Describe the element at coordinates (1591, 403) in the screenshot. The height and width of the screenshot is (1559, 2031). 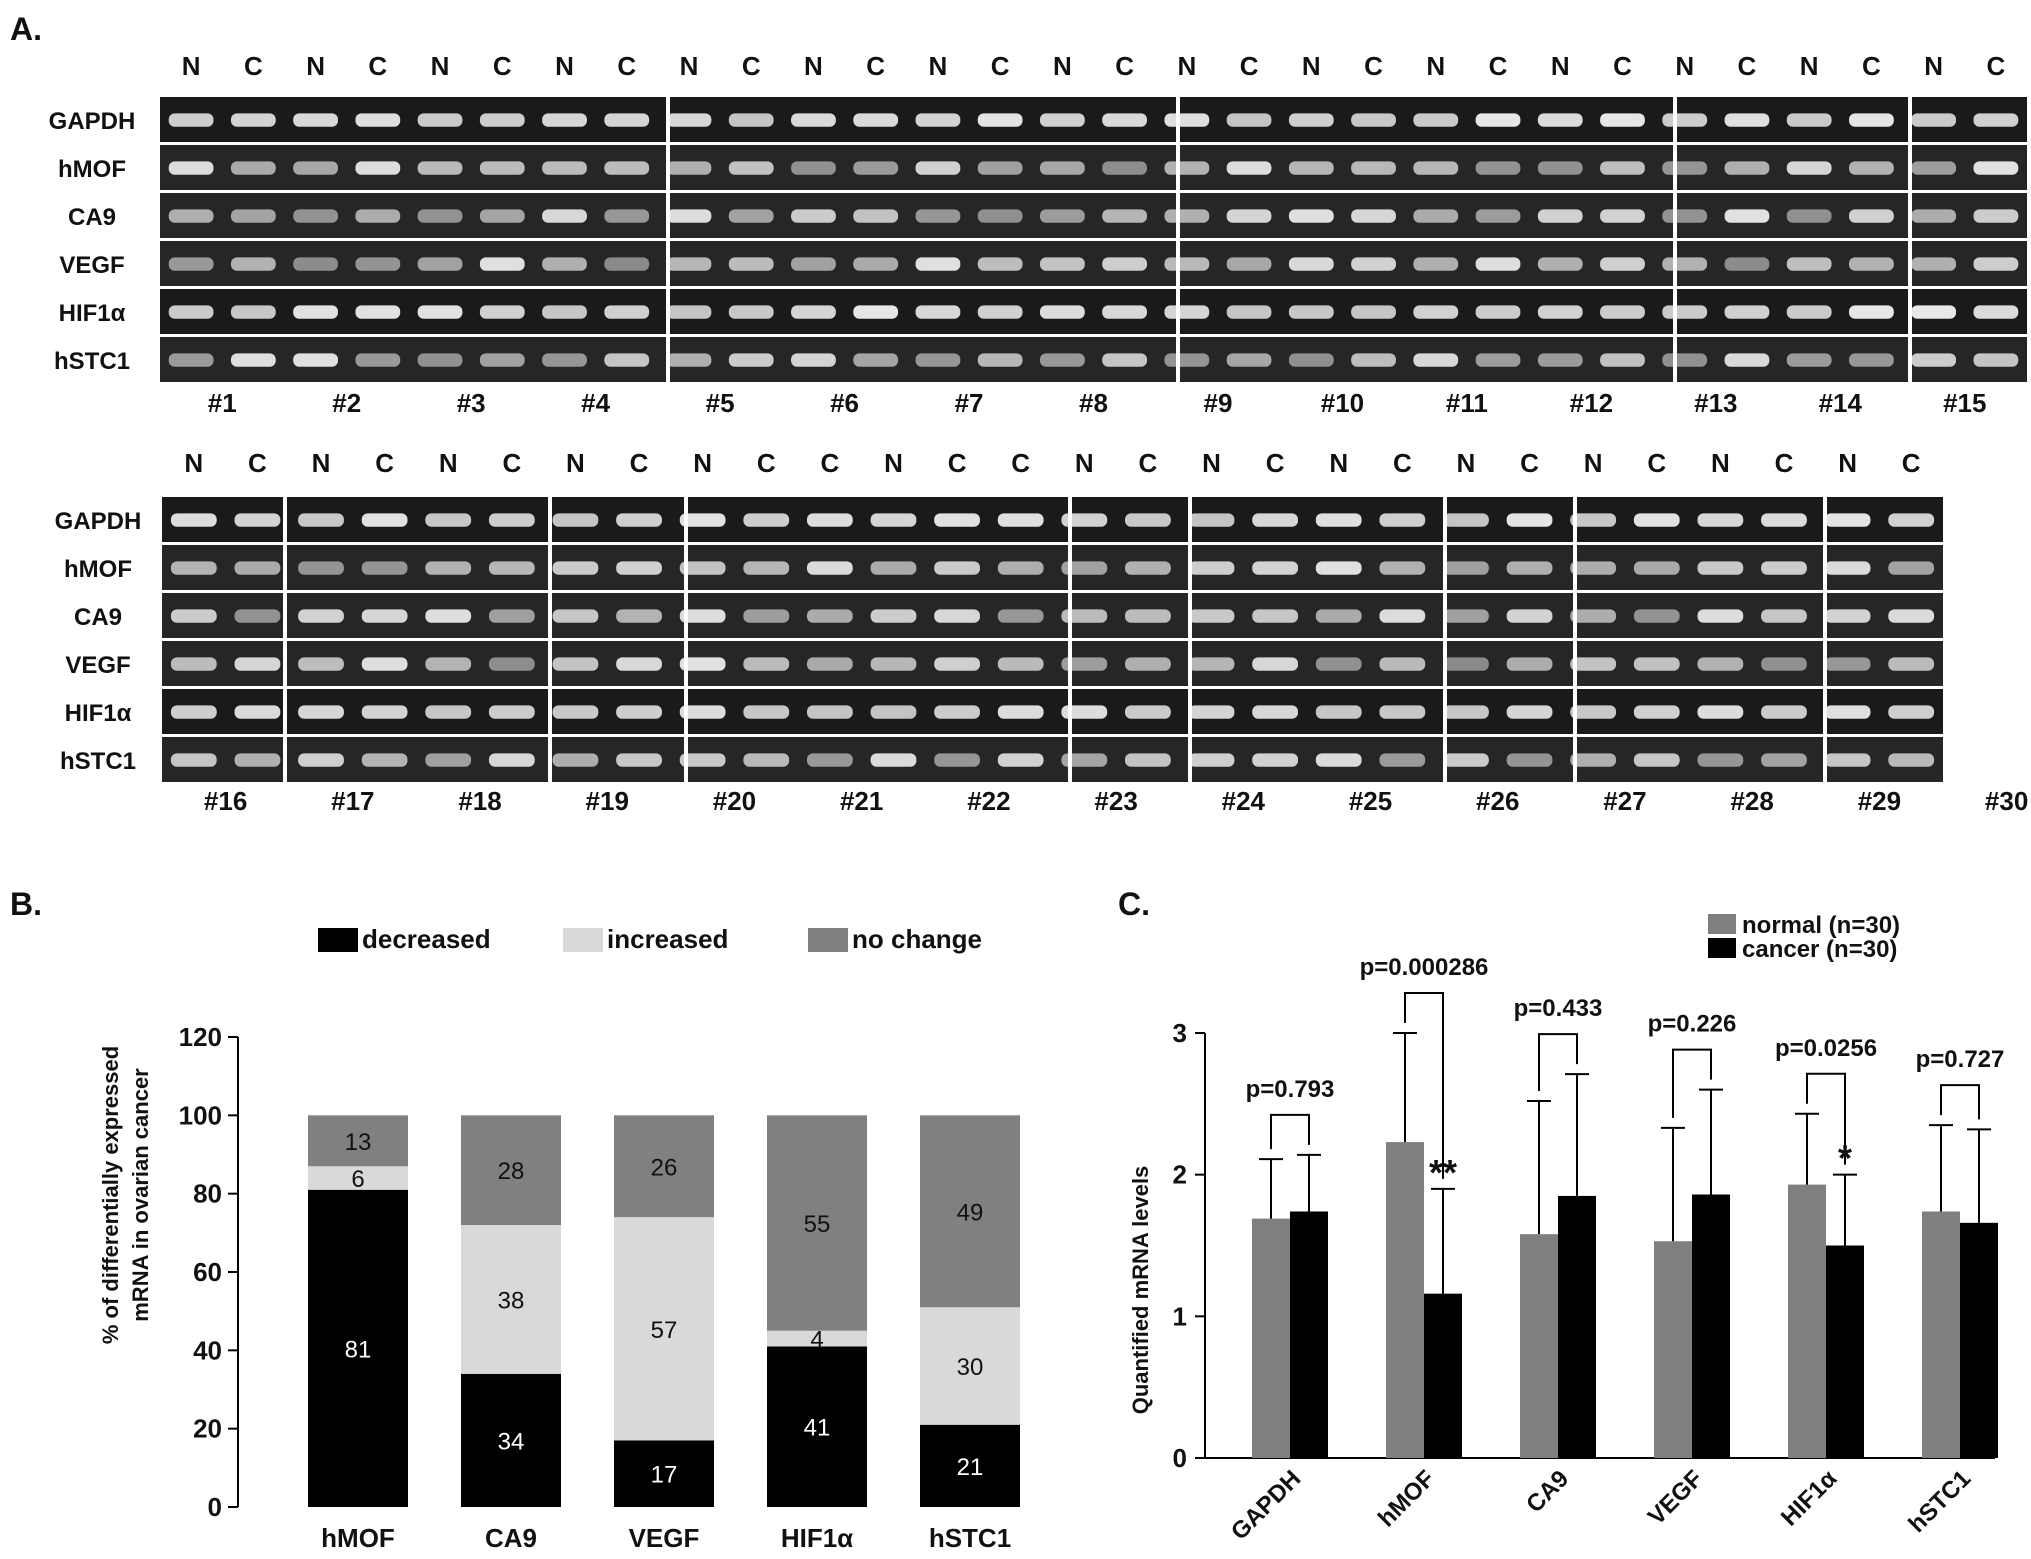
I see `sample-label: #12` at that location.